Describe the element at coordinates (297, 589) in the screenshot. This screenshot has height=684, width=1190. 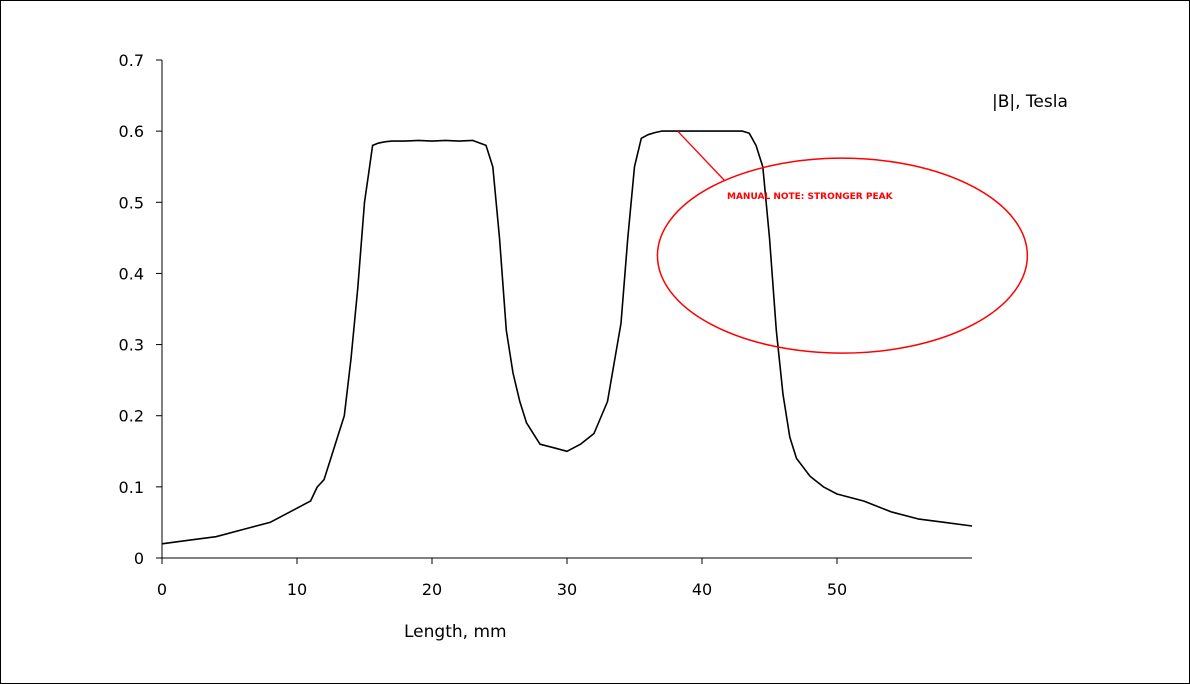
I see `x-tick-label: 10` at that location.